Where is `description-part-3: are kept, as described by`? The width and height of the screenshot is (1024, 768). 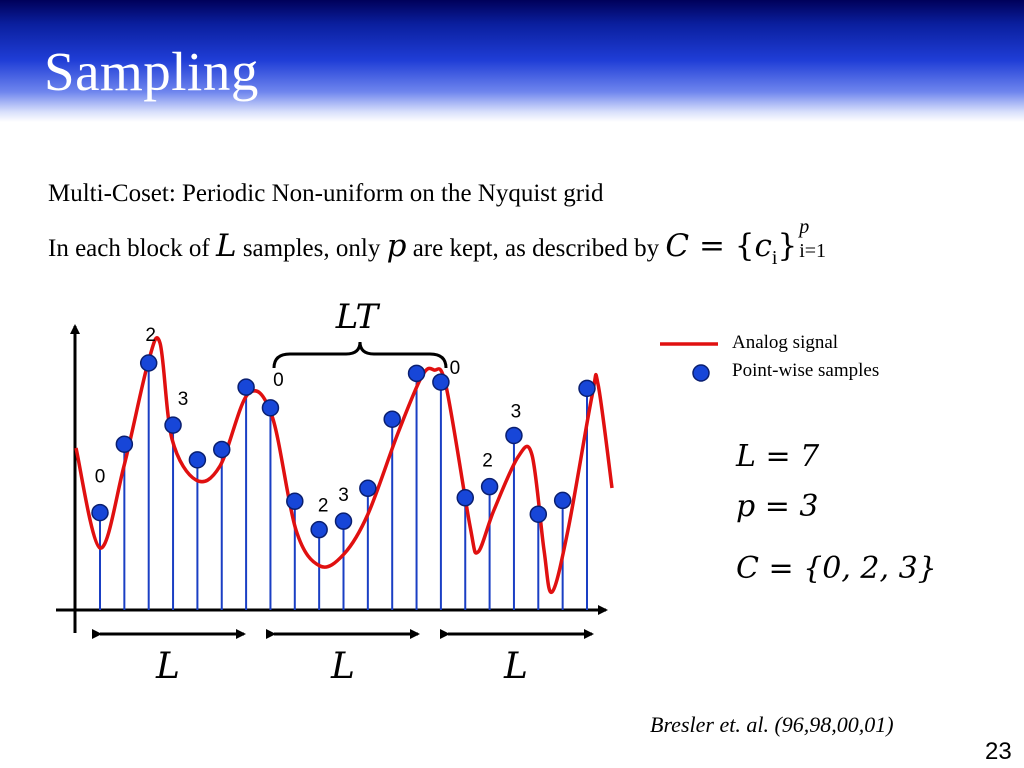
description-part-3: are kept, as described by is located at coordinates (536, 248).